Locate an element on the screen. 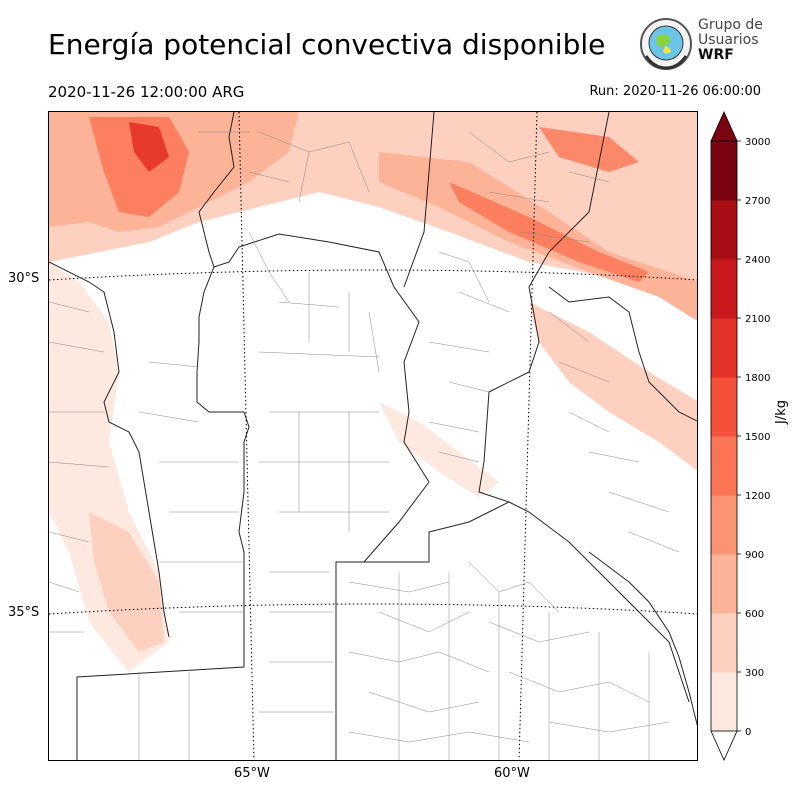 The height and width of the screenshot is (800, 800). colorbar: 0 300 600 900 1200 1500 1800 2100 2400 2700 3000 is located at coordinates (748, 437).